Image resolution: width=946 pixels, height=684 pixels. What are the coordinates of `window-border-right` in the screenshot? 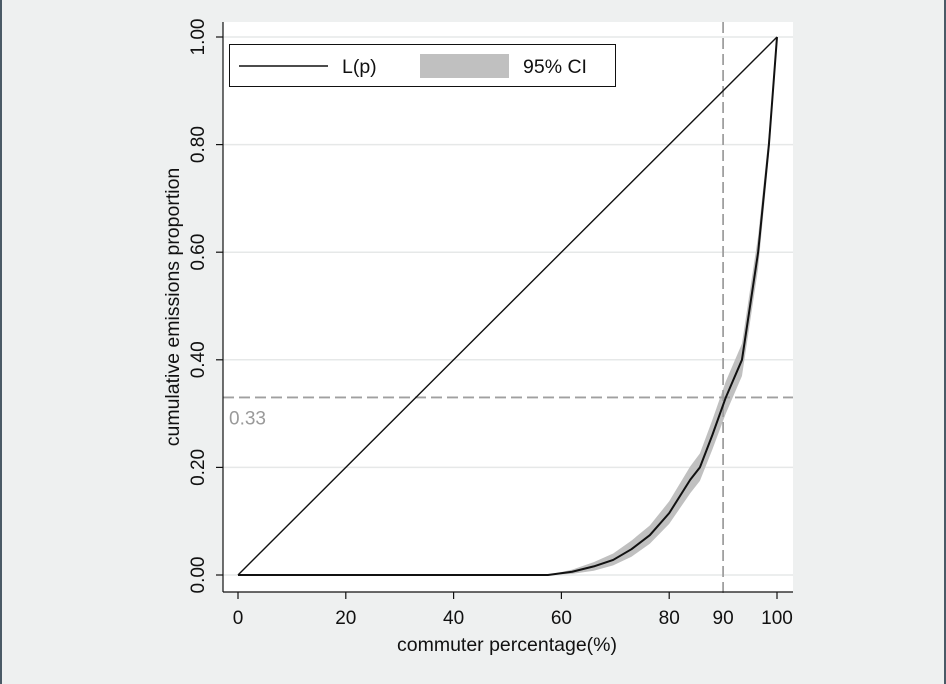 It's located at (945, 342).